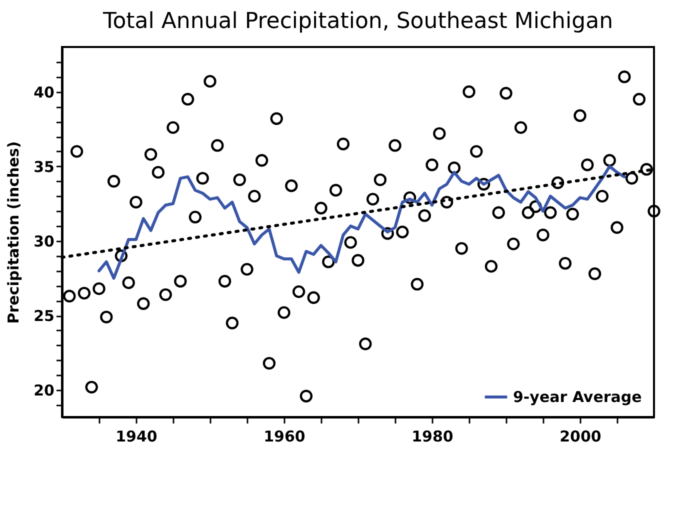  Describe the element at coordinates (44, 167) in the screenshot. I see `y-tick-label: 35` at that location.